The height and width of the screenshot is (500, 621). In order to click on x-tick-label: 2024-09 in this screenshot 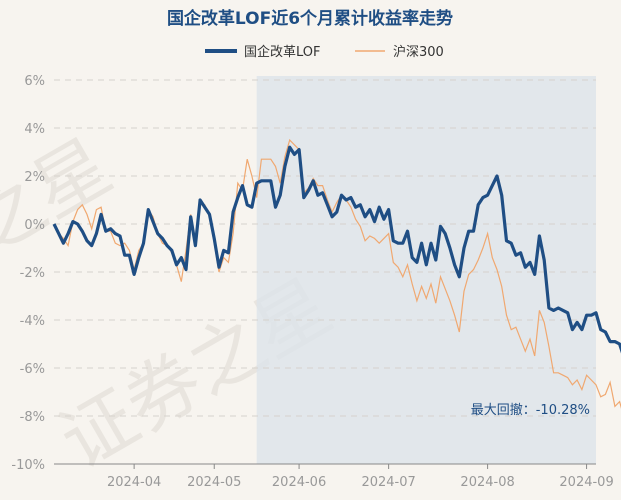, I will do `click(586, 482)`.